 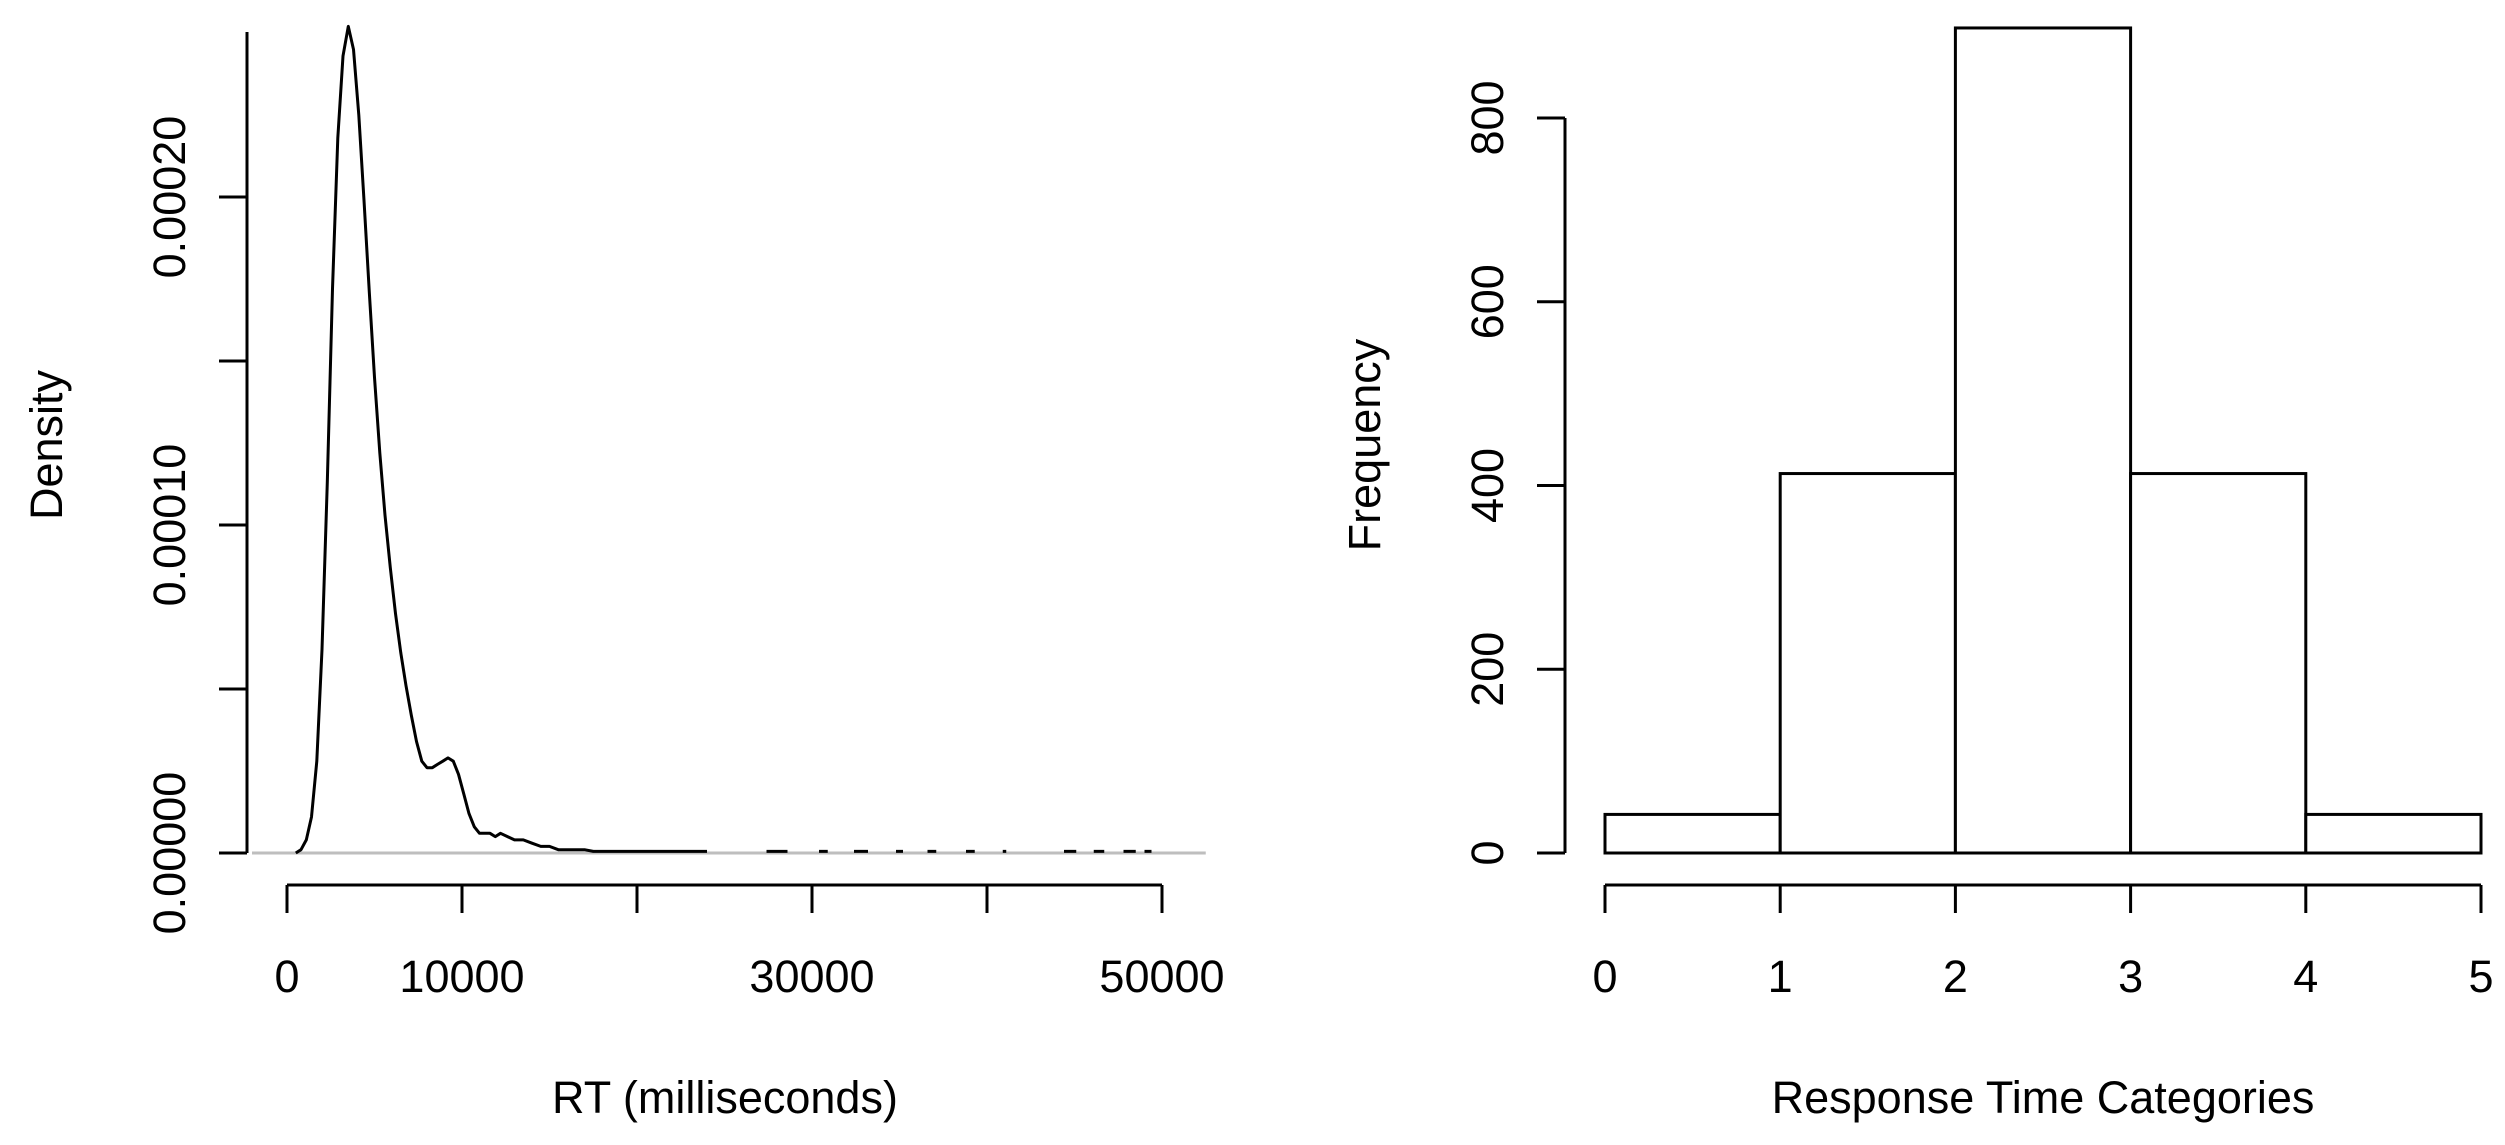 I want to click on density-x-tick-label: 50000, so click(x=1161, y=976).